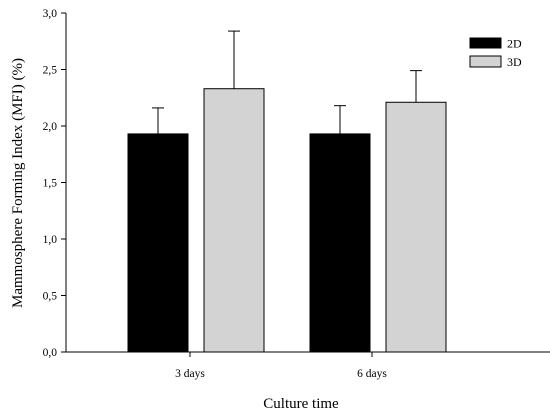  Describe the element at coordinates (514, 62) in the screenshot. I see `legend-label-3d: 3D` at that location.